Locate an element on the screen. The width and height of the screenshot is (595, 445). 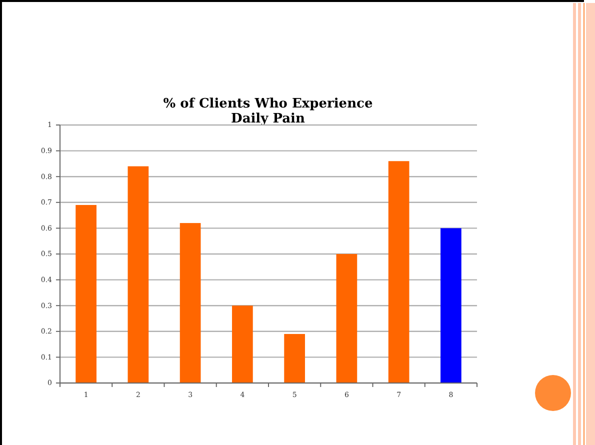
chart-title: % of Clients Who Experience Daily Pain is located at coordinates (268, 111).